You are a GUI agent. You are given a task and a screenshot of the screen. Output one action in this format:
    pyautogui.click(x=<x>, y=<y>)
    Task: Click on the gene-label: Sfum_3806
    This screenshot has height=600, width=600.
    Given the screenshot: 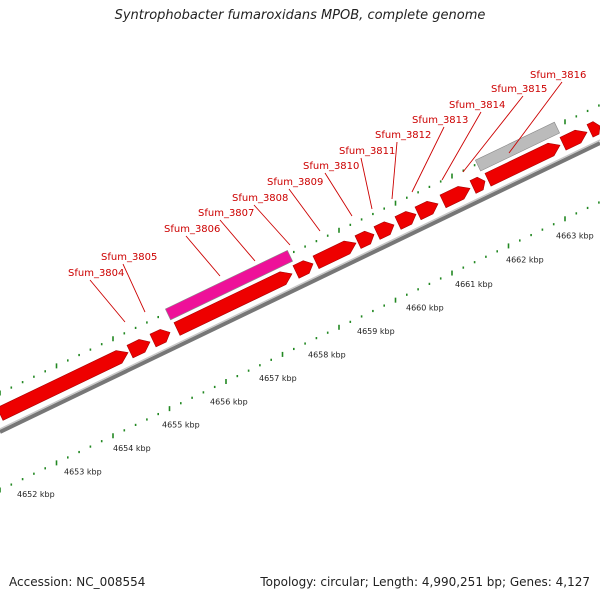 What is the action you would take?
    pyautogui.click(x=192, y=229)
    